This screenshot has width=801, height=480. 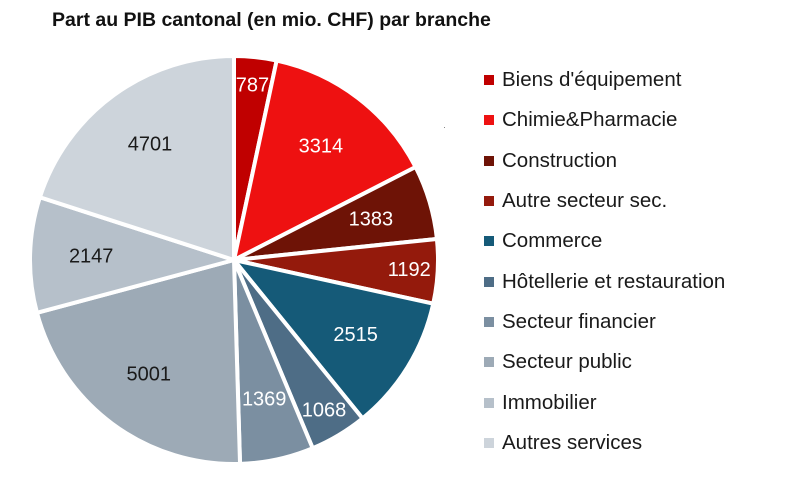 What do you see at coordinates (572, 442) in the screenshot?
I see `legend-label: Autres services` at bounding box center [572, 442].